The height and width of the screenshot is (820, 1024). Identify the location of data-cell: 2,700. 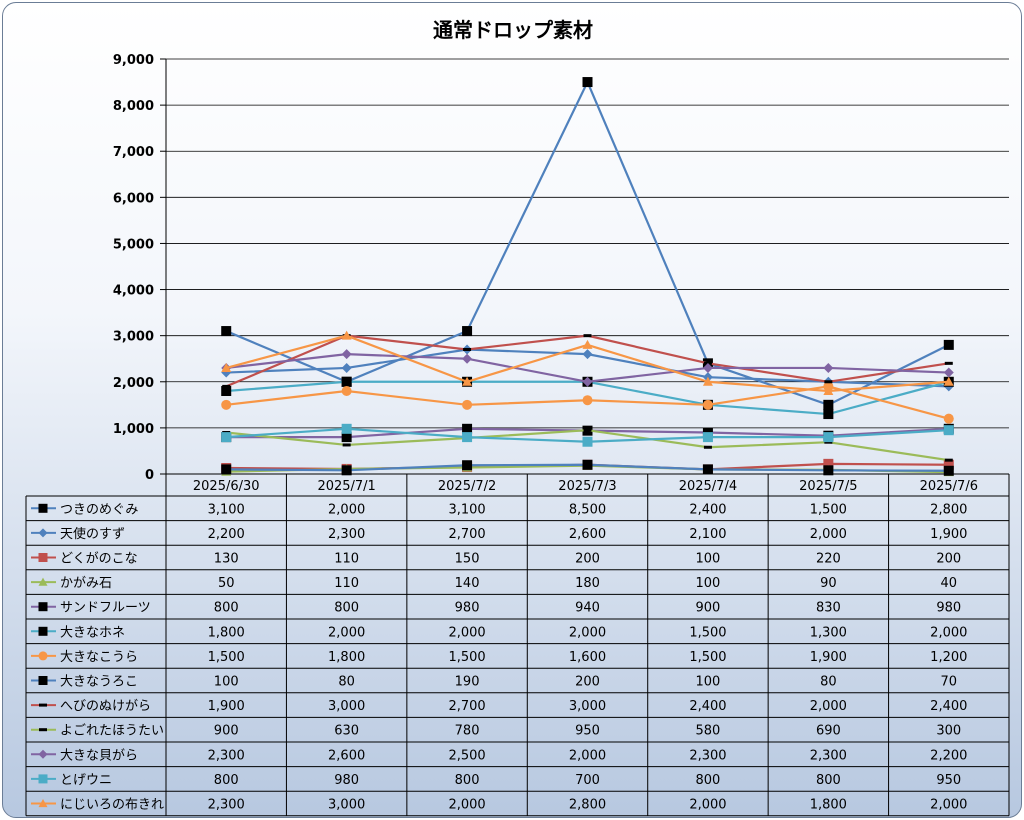
(466, 534).